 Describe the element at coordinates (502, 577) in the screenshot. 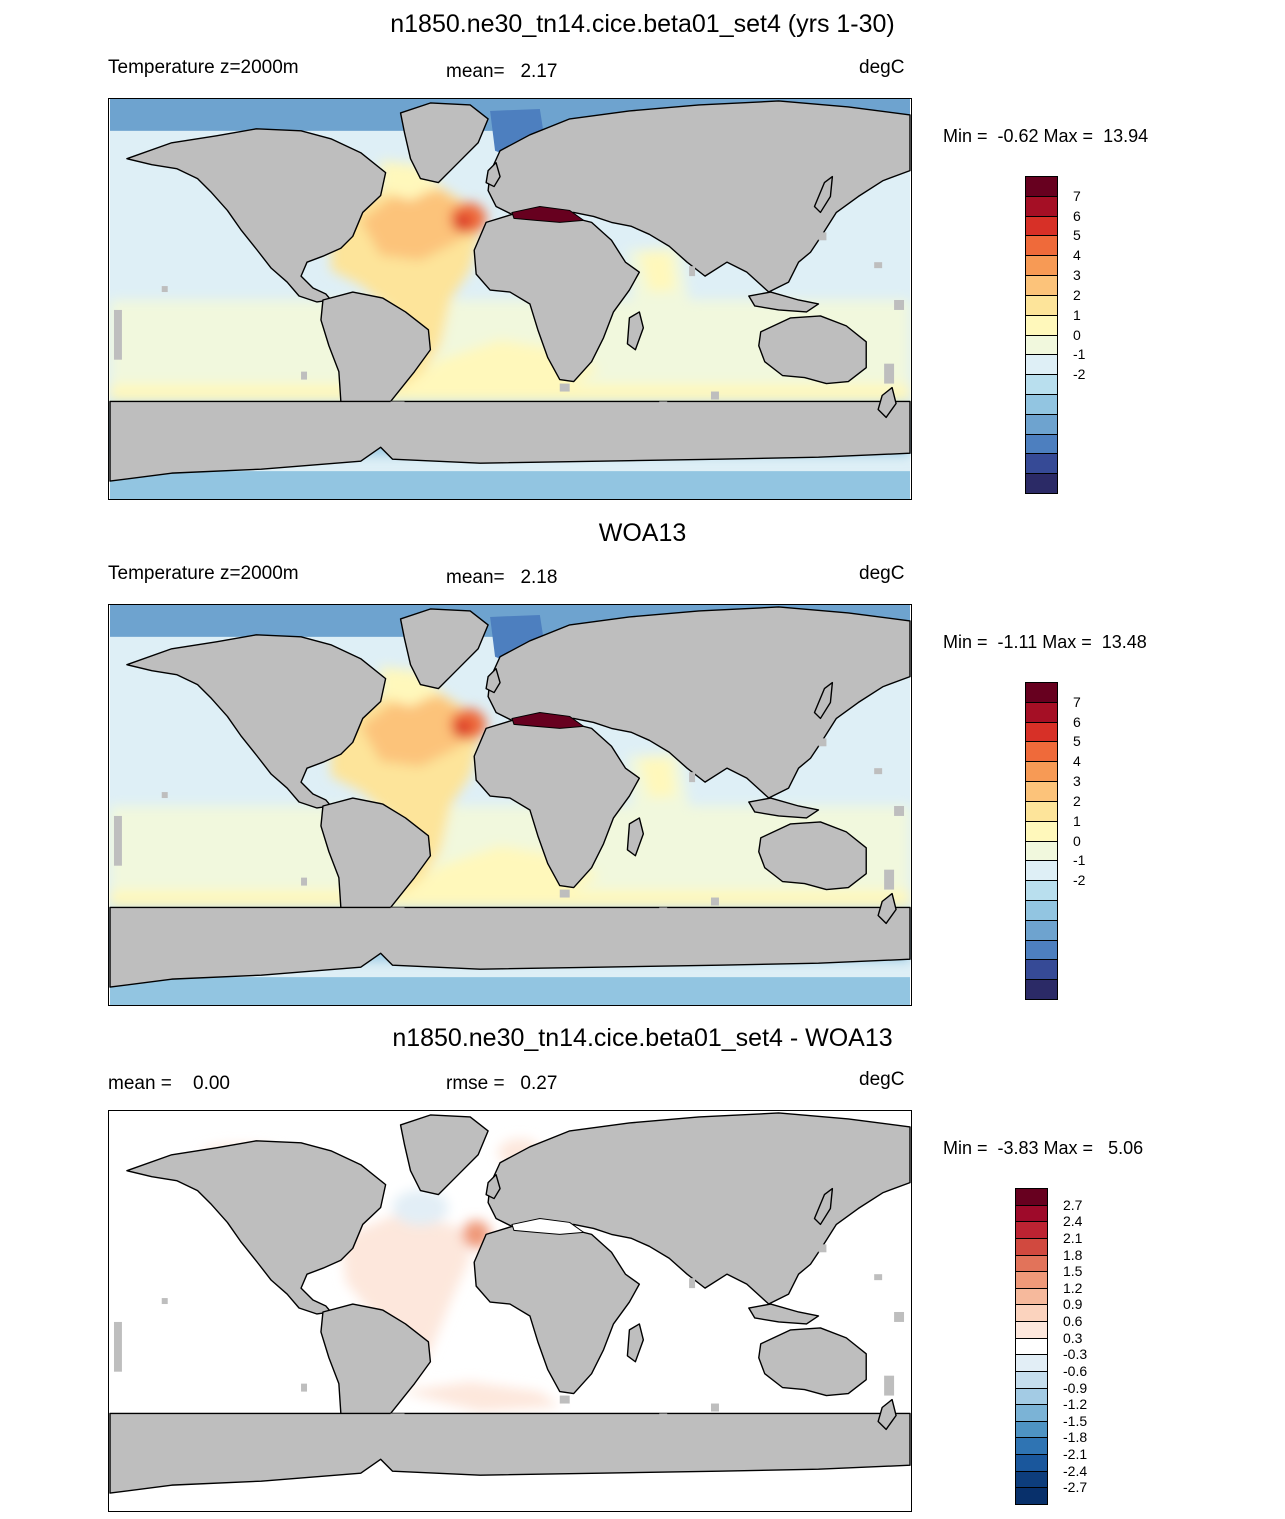

I see `panel2-mean-label: mean= 2.18` at that location.